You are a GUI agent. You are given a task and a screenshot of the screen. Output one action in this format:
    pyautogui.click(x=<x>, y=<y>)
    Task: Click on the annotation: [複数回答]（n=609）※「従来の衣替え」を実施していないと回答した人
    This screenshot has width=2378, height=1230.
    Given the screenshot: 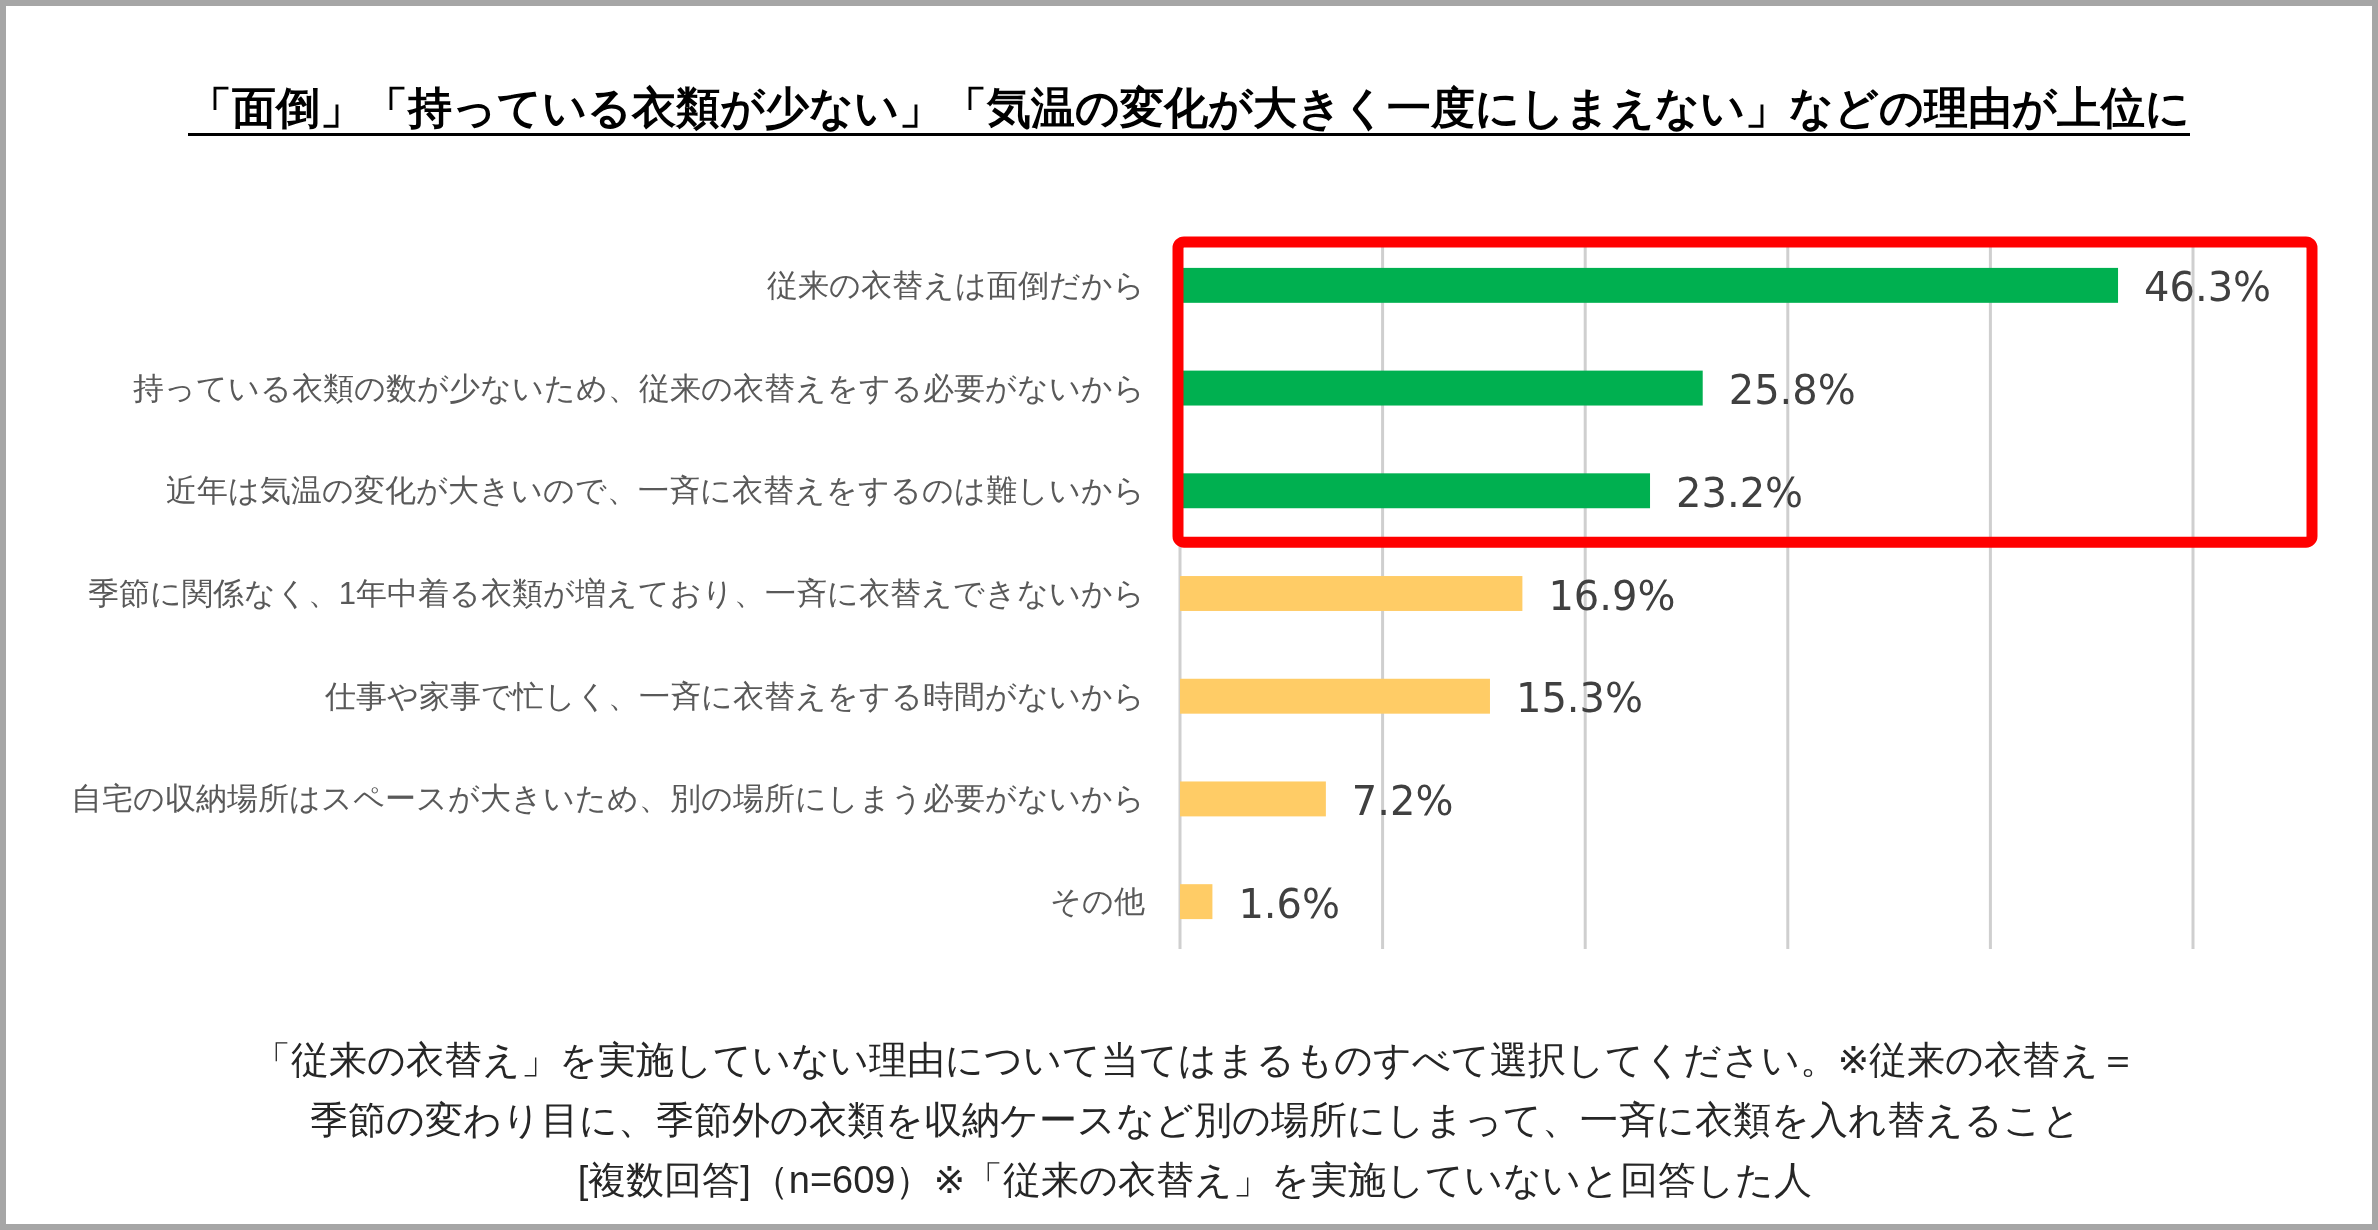 What is the action you would take?
    pyautogui.click(x=1195, y=1180)
    